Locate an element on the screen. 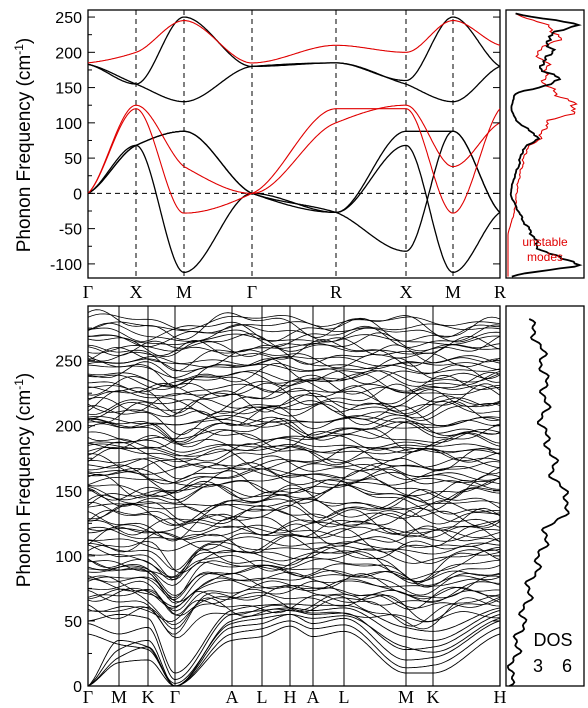 Image resolution: width=588 pixels, height=708 pixels. top-ytick-label: 200 is located at coordinates (68, 53).